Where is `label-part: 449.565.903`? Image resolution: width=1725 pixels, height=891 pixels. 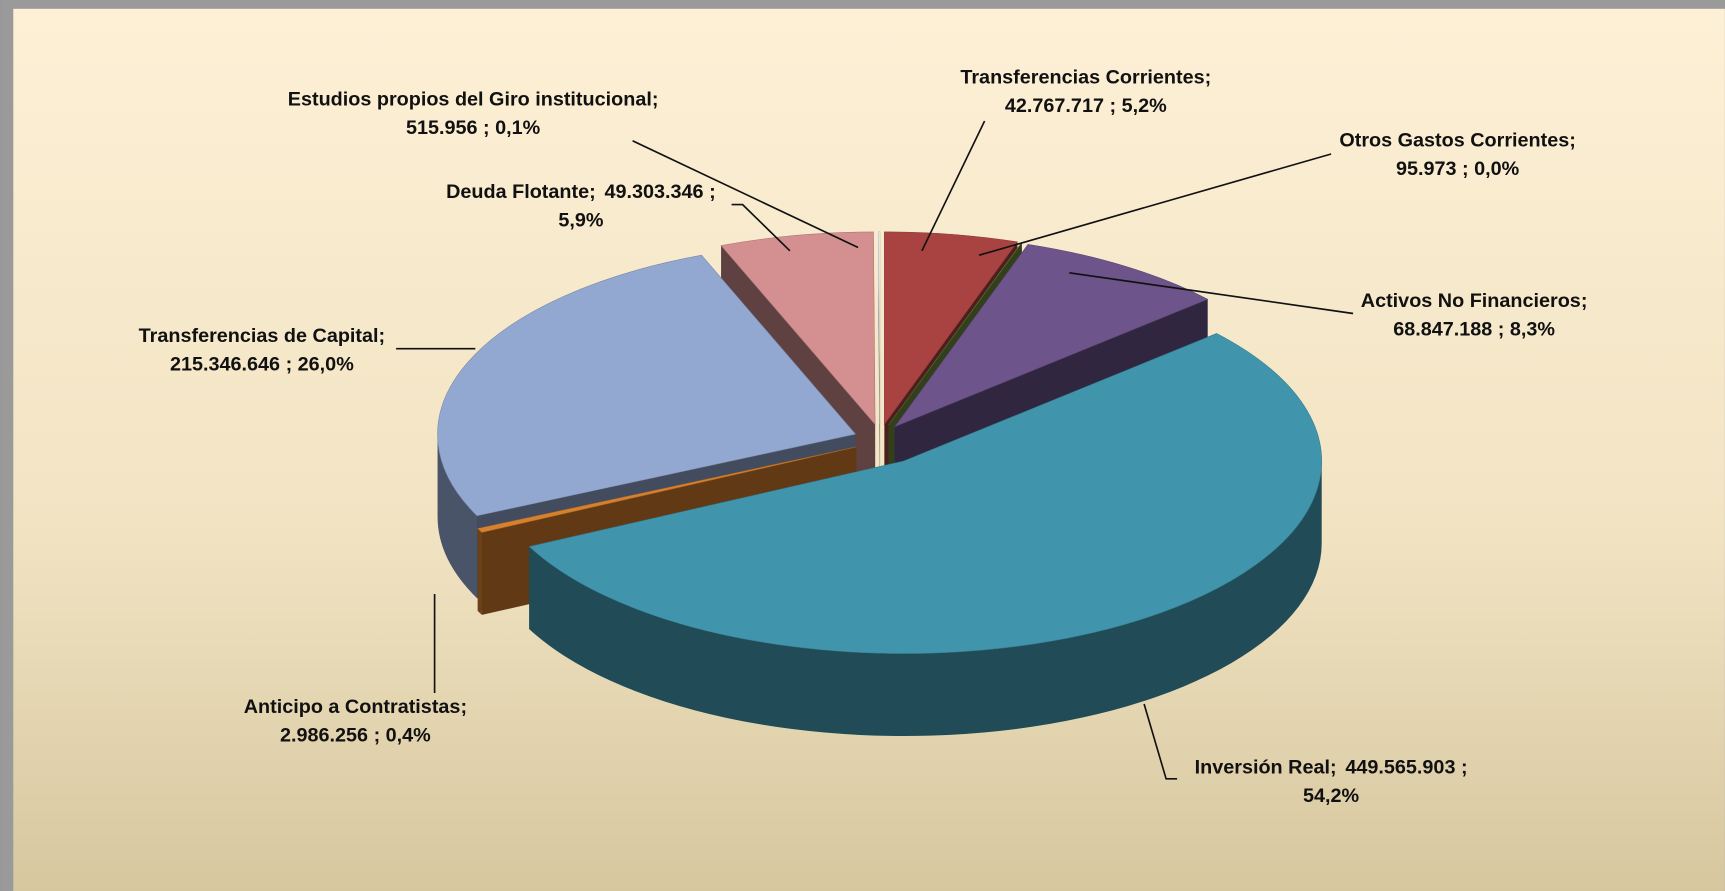
label-part: 449.565.903 is located at coordinates (1400, 767).